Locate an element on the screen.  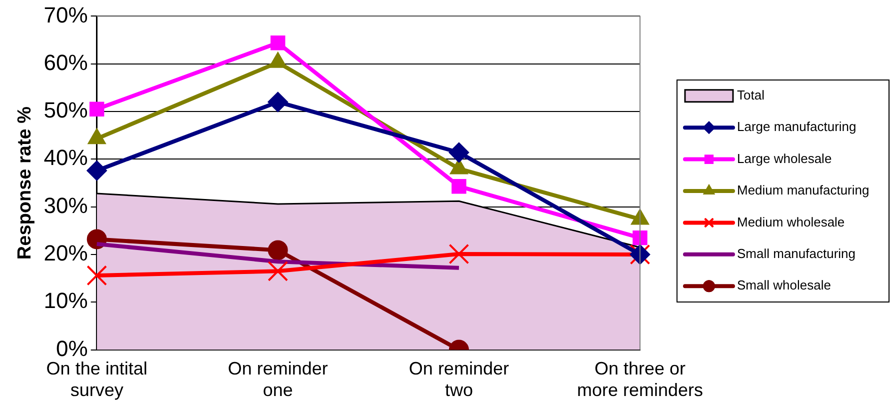
y-axis-title: Response rate % is located at coordinates (25, 183).